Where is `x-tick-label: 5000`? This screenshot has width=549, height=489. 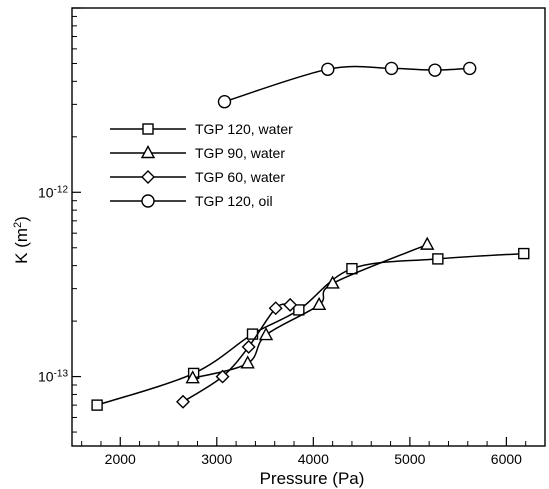
x-tick-label: 5000 is located at coordinates (409, 459).